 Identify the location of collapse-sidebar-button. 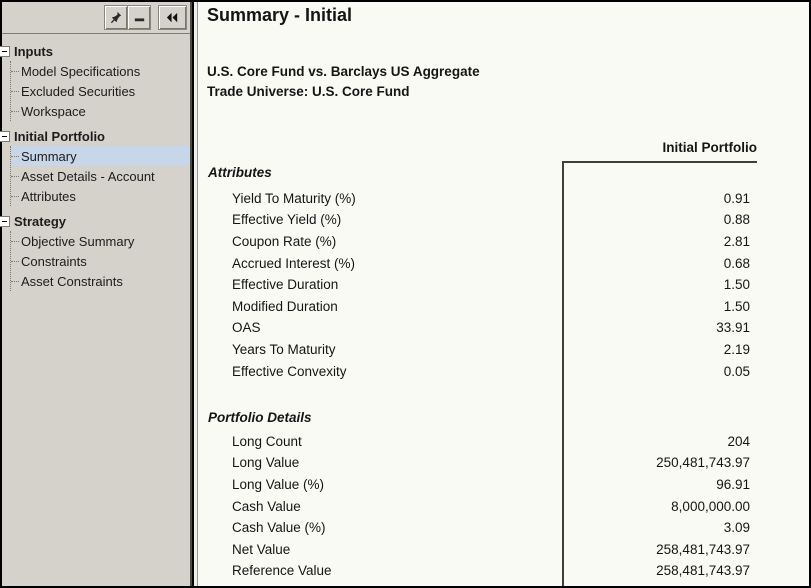
(172, 17).